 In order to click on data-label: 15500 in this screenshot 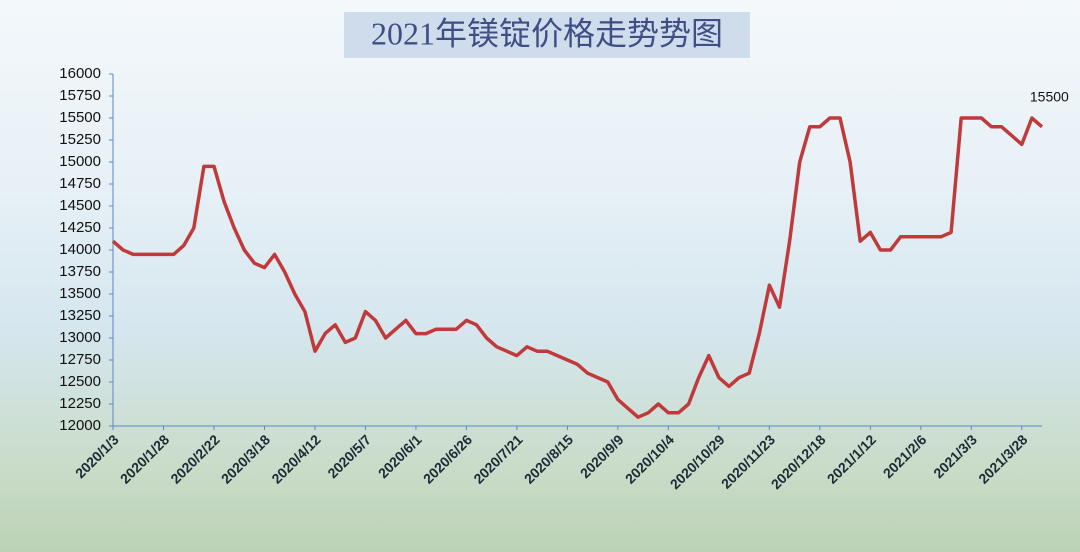, I will do `click(1049, 97)`.